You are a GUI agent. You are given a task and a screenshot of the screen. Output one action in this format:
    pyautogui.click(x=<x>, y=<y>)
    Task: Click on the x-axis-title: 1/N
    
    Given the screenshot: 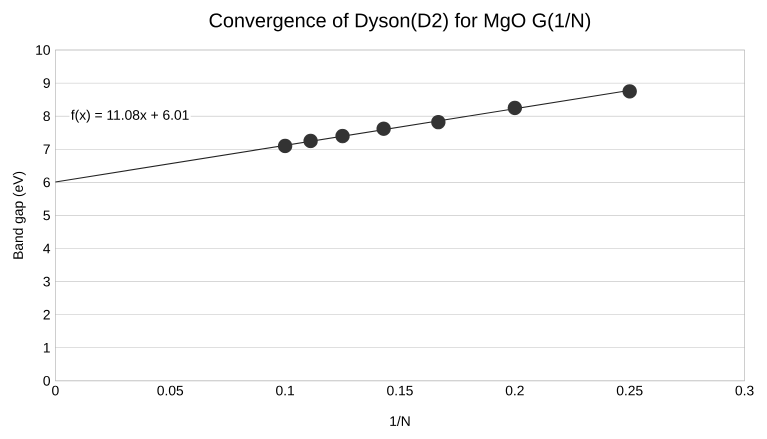 What is the action you would take?
    pyautogui.click(x=400, y=421)
    